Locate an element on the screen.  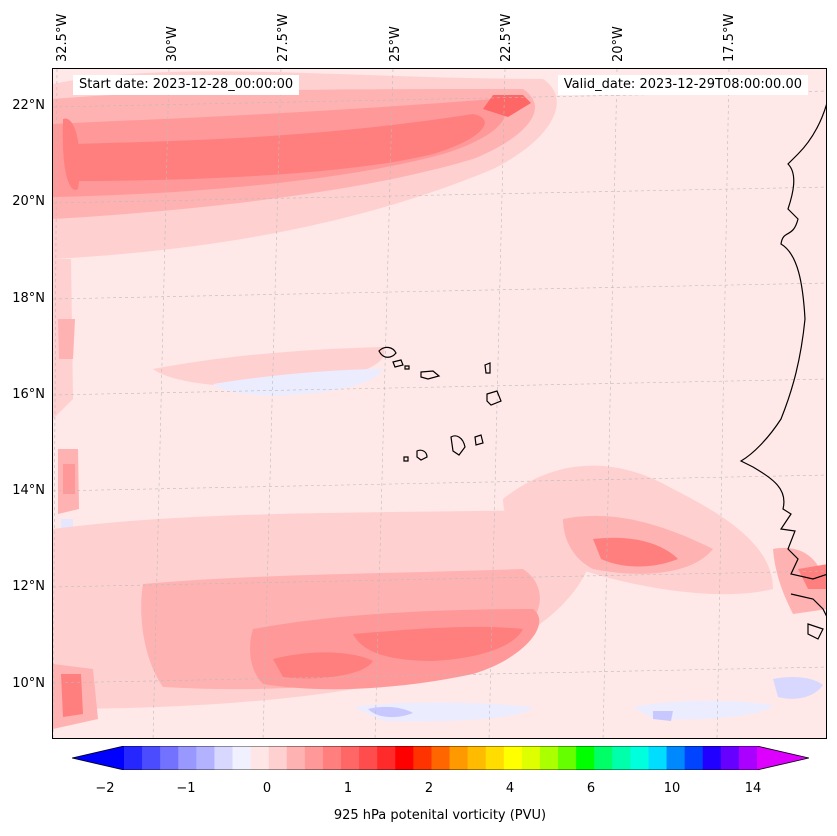
pv-left-streaks is located at coordinates (66, 414).